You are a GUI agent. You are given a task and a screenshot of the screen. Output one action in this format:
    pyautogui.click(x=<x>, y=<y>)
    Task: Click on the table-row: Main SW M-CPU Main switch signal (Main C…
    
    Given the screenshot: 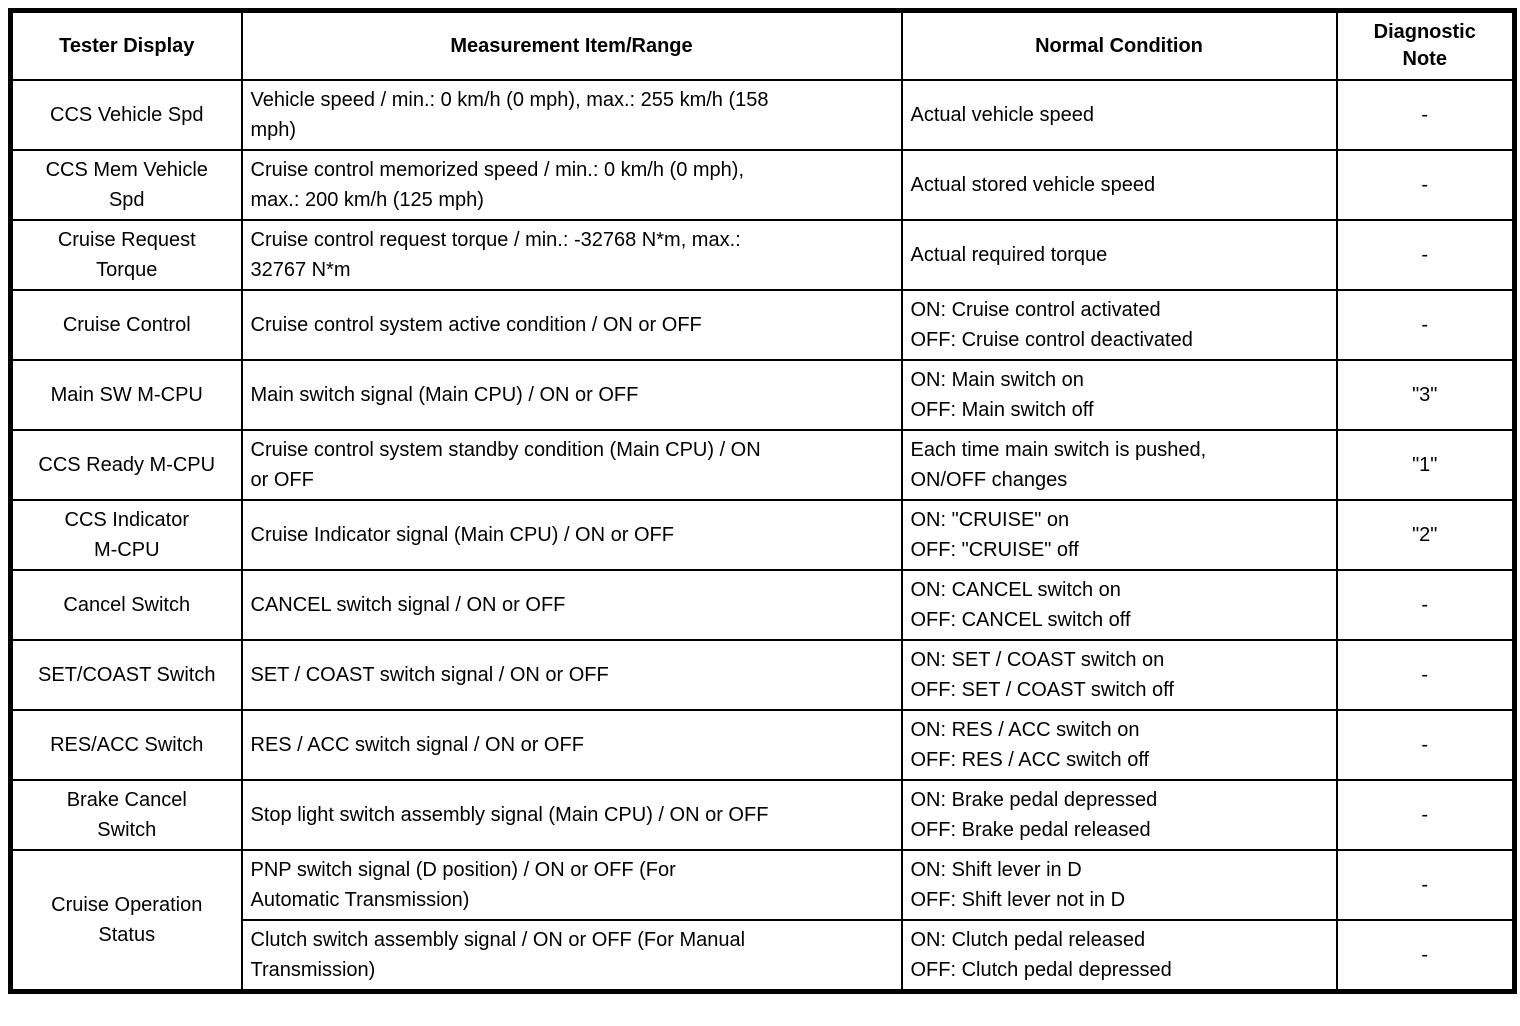 What is the action you would take?
    pyautogui.click(x=762, y=395)
    